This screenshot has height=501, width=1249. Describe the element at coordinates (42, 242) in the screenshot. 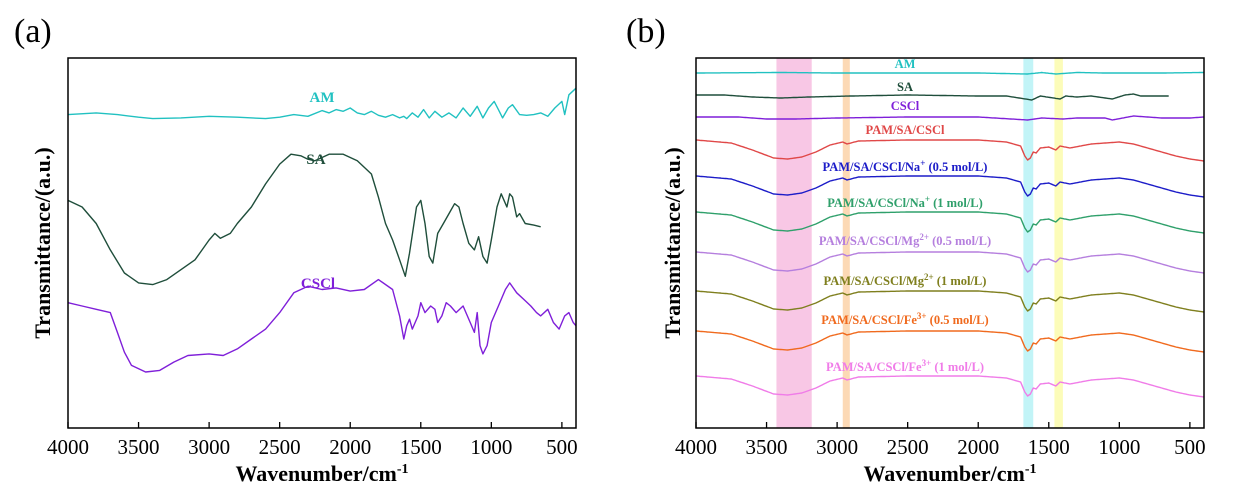

I see `panel-a-y-axis-title: Transmittance/(a.u.)` at that location.